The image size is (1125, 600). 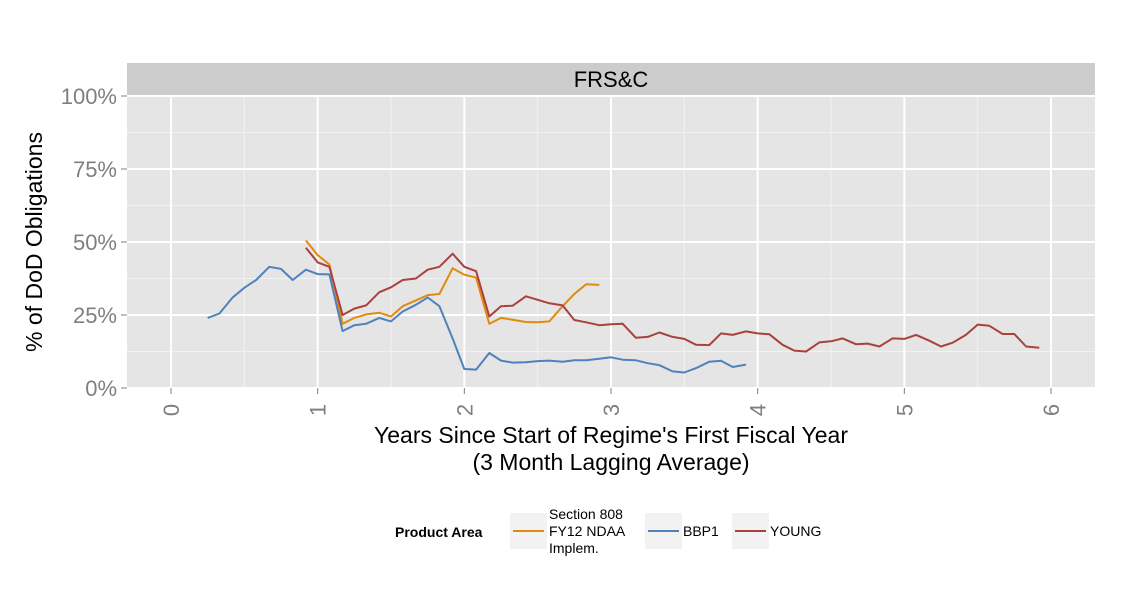 What do you see at coordinates (611, 402) in the screenshot?
I see `x-axis-ticks: 0 1 2 3 4 5 6` at bounding box center [611, 402].